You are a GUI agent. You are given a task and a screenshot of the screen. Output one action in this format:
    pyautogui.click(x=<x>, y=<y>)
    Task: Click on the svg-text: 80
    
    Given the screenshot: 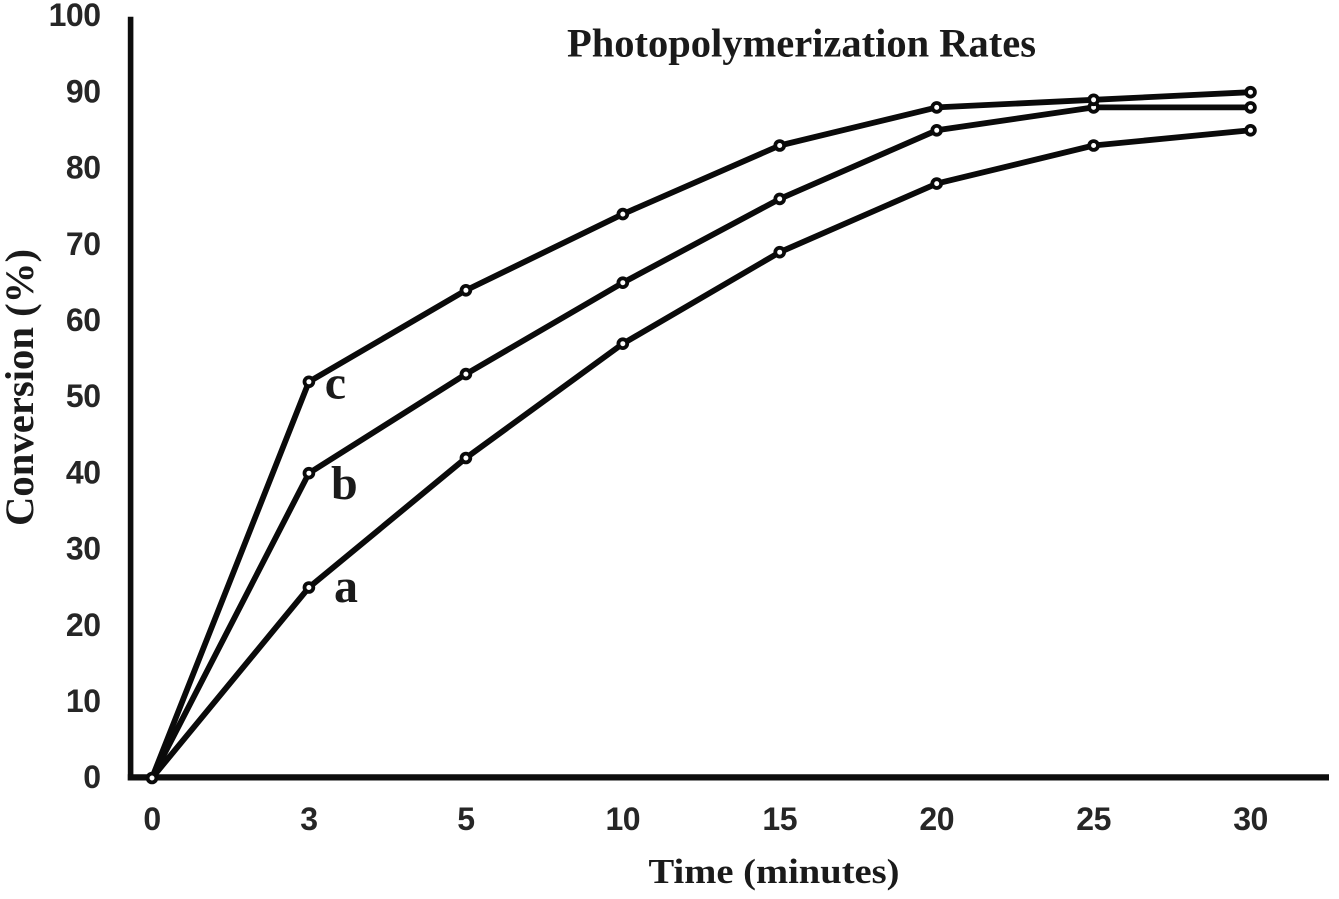 What is the action you would take?
    pyautogui.click(x=83, y=168)
    